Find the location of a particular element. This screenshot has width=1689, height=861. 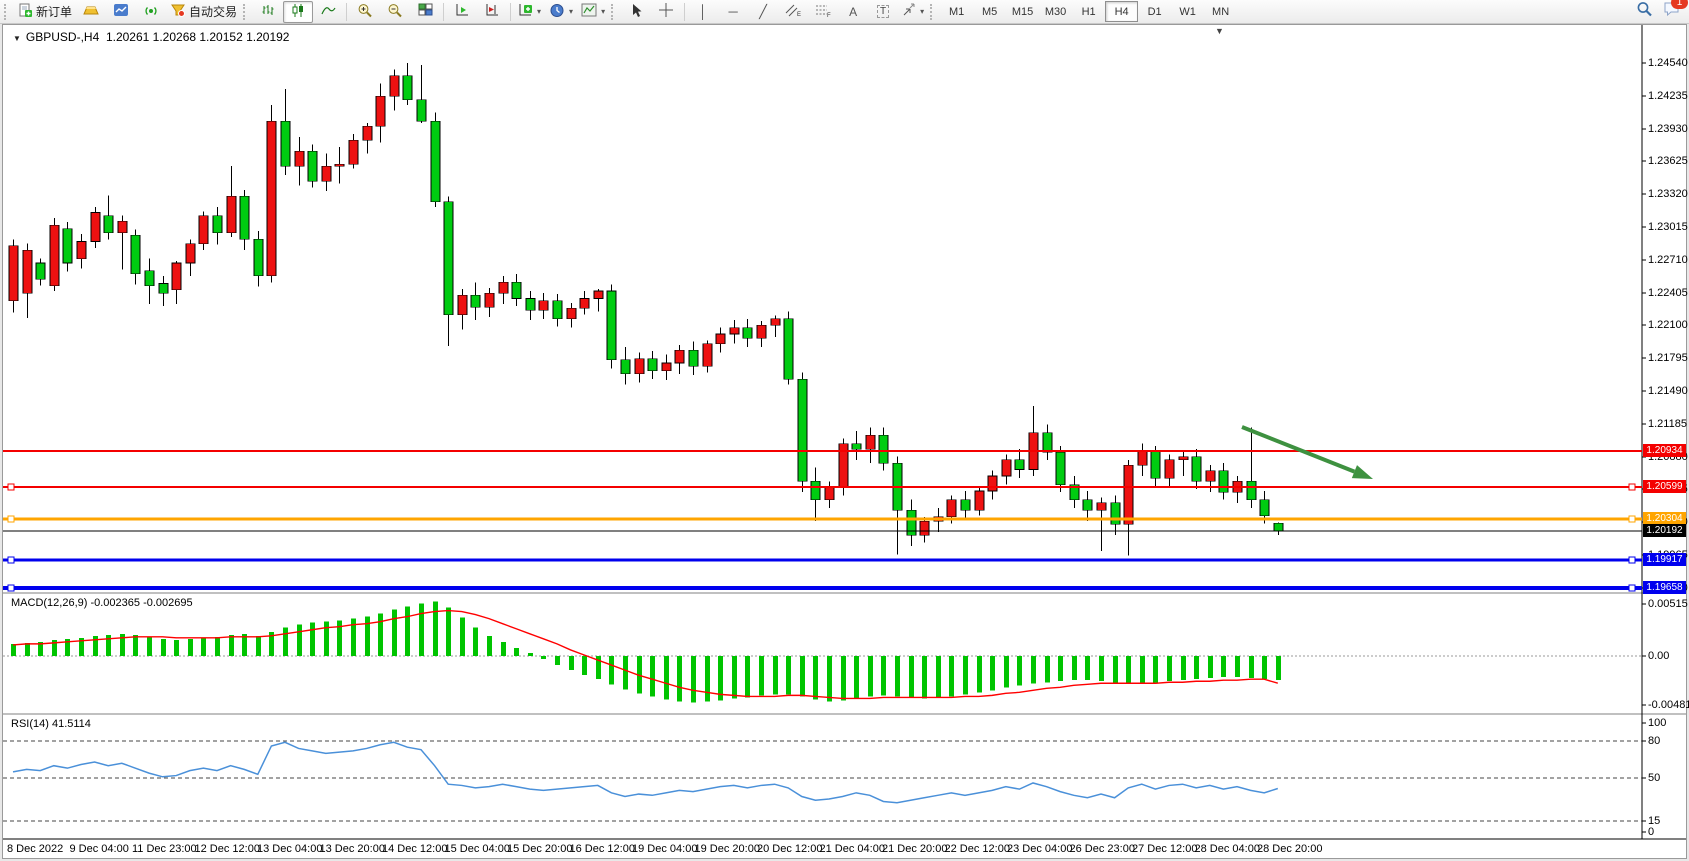

price-axis-tick: 1.22100 is located at coordinates (1668, 325).